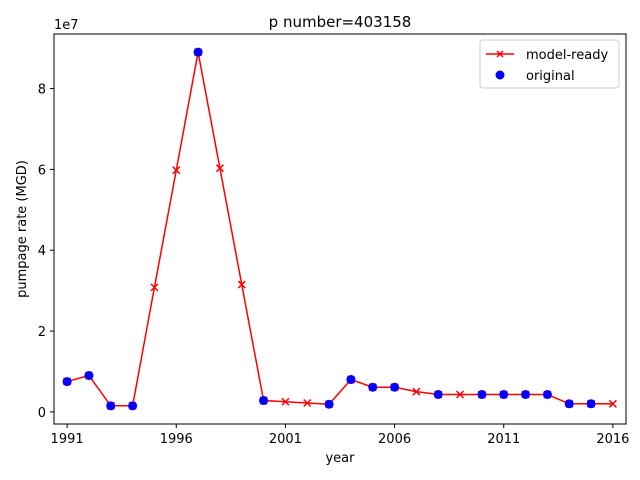  What do you see at coordinates (285, 439) in the screenshot?
I see `x-tick-label: 2001` at bounding box center [285, 439].